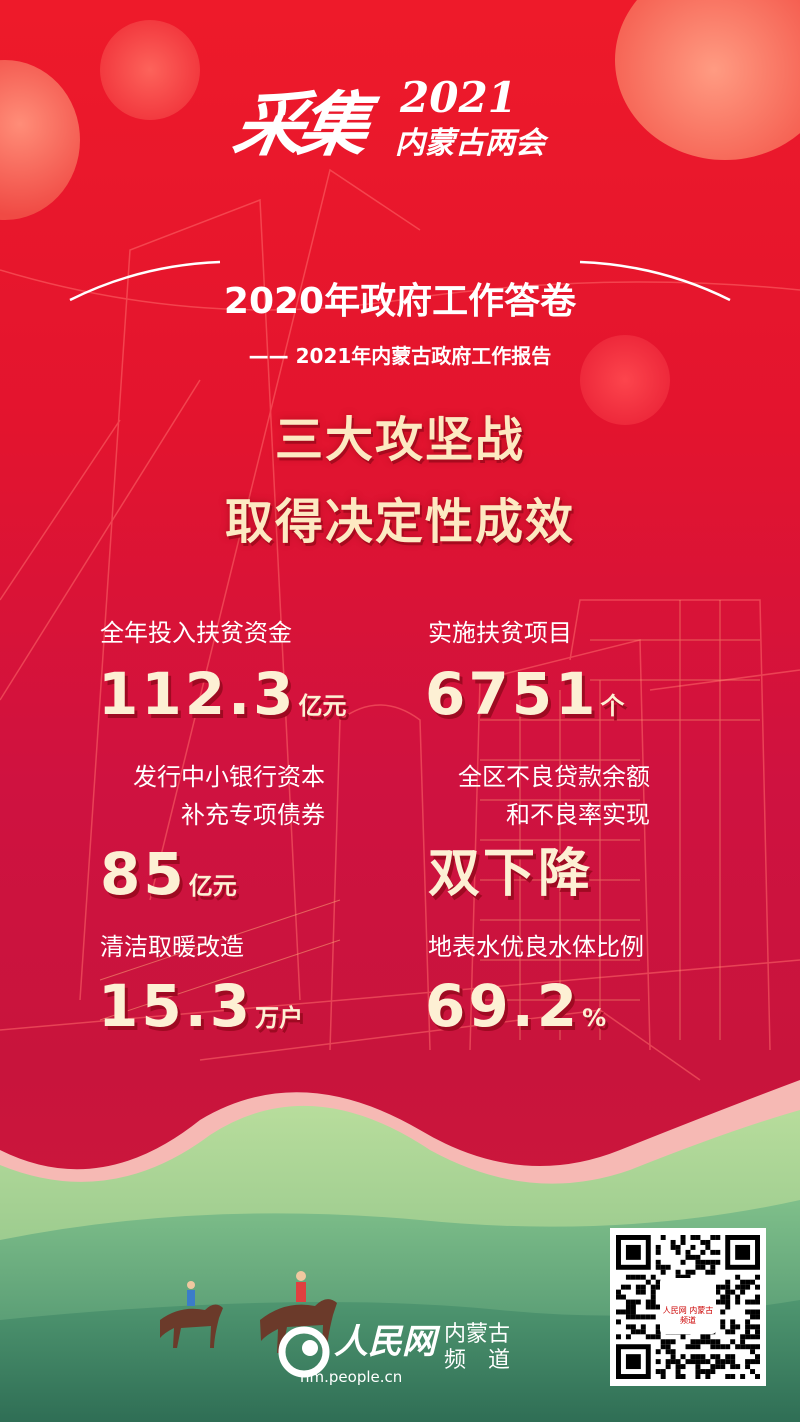 Image resolution: width=800 pixels, height=1422 pixels. Describe the element at coordinates (500, 633) in the screenshot. I see `stat-label: 实施扶贫项目` at that location.